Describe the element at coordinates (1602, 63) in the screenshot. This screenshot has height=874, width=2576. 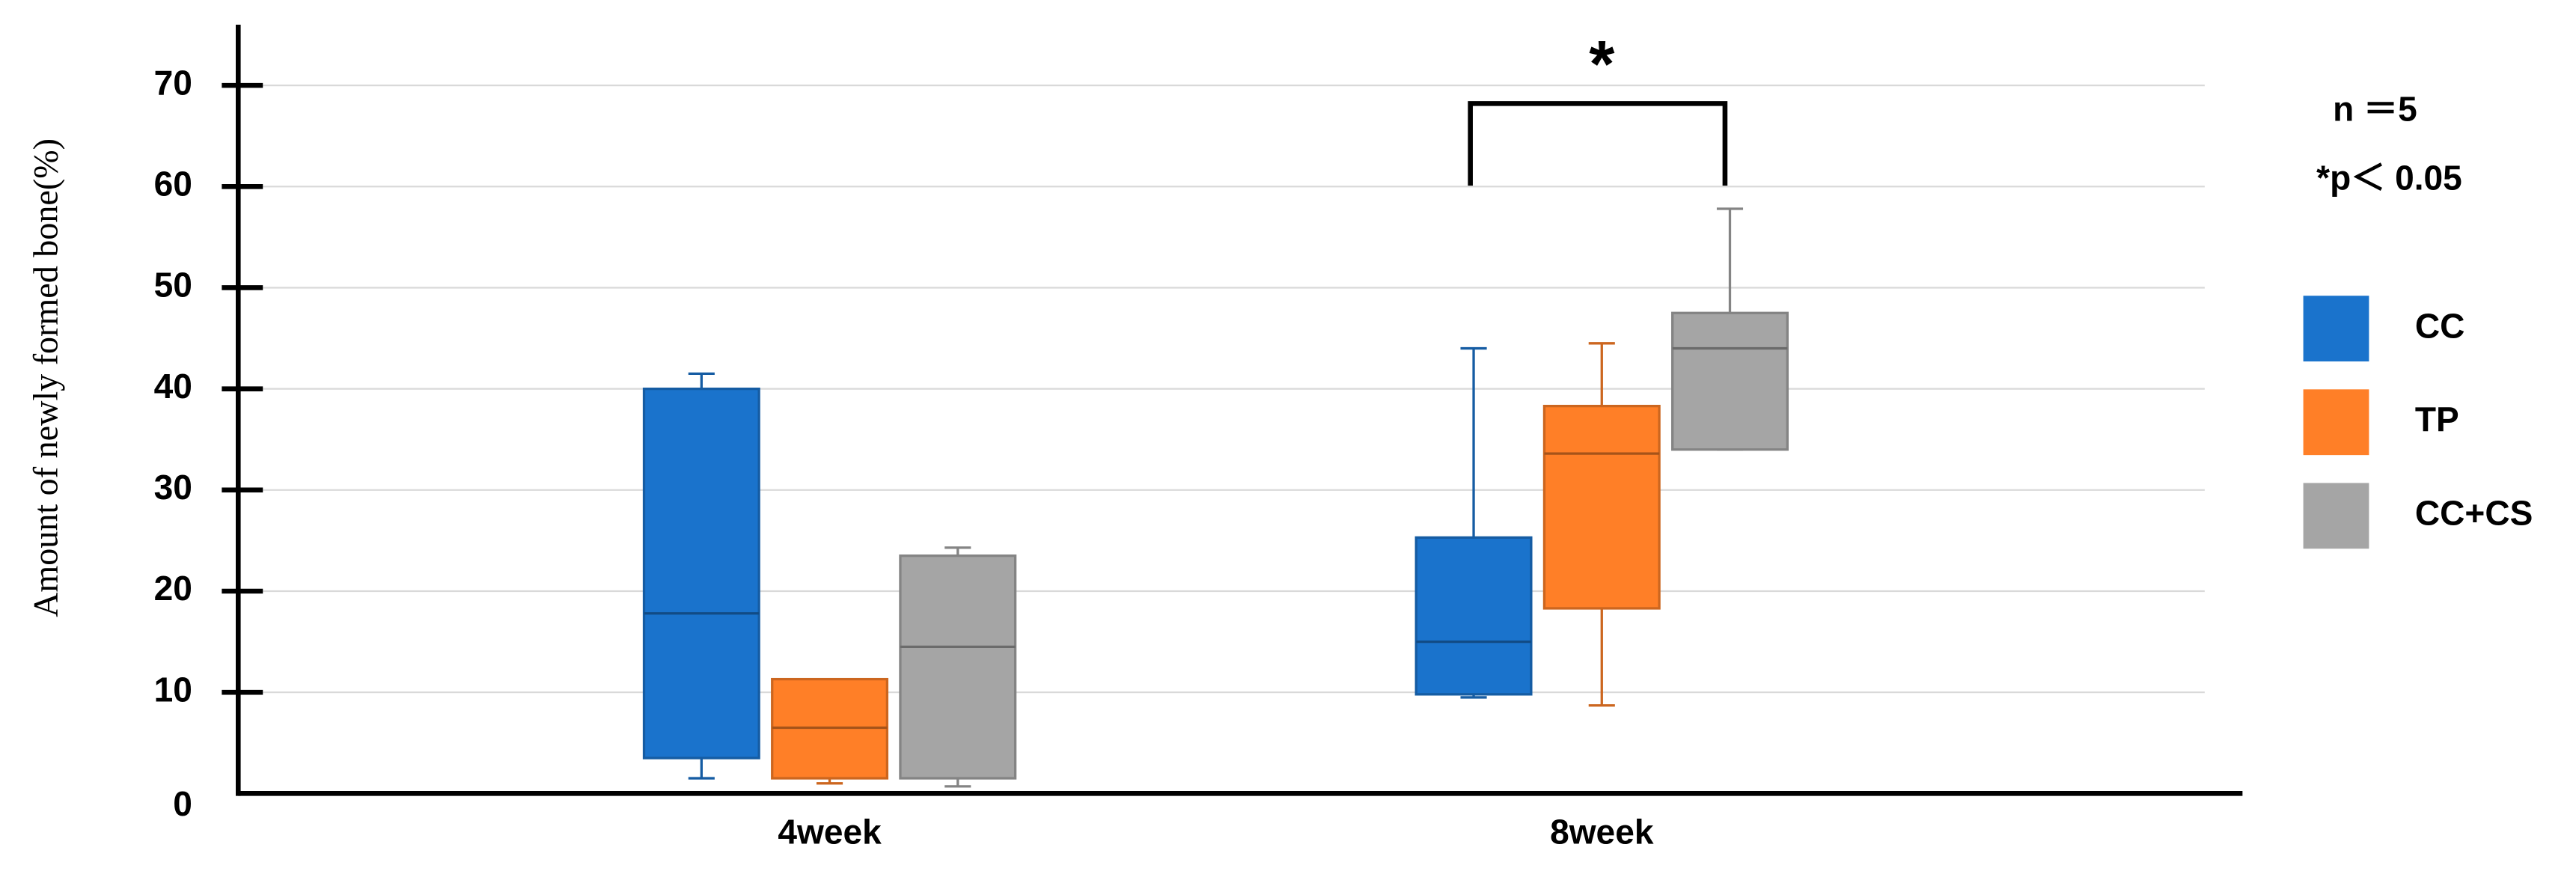
I see `significance-mark: *` at that location.